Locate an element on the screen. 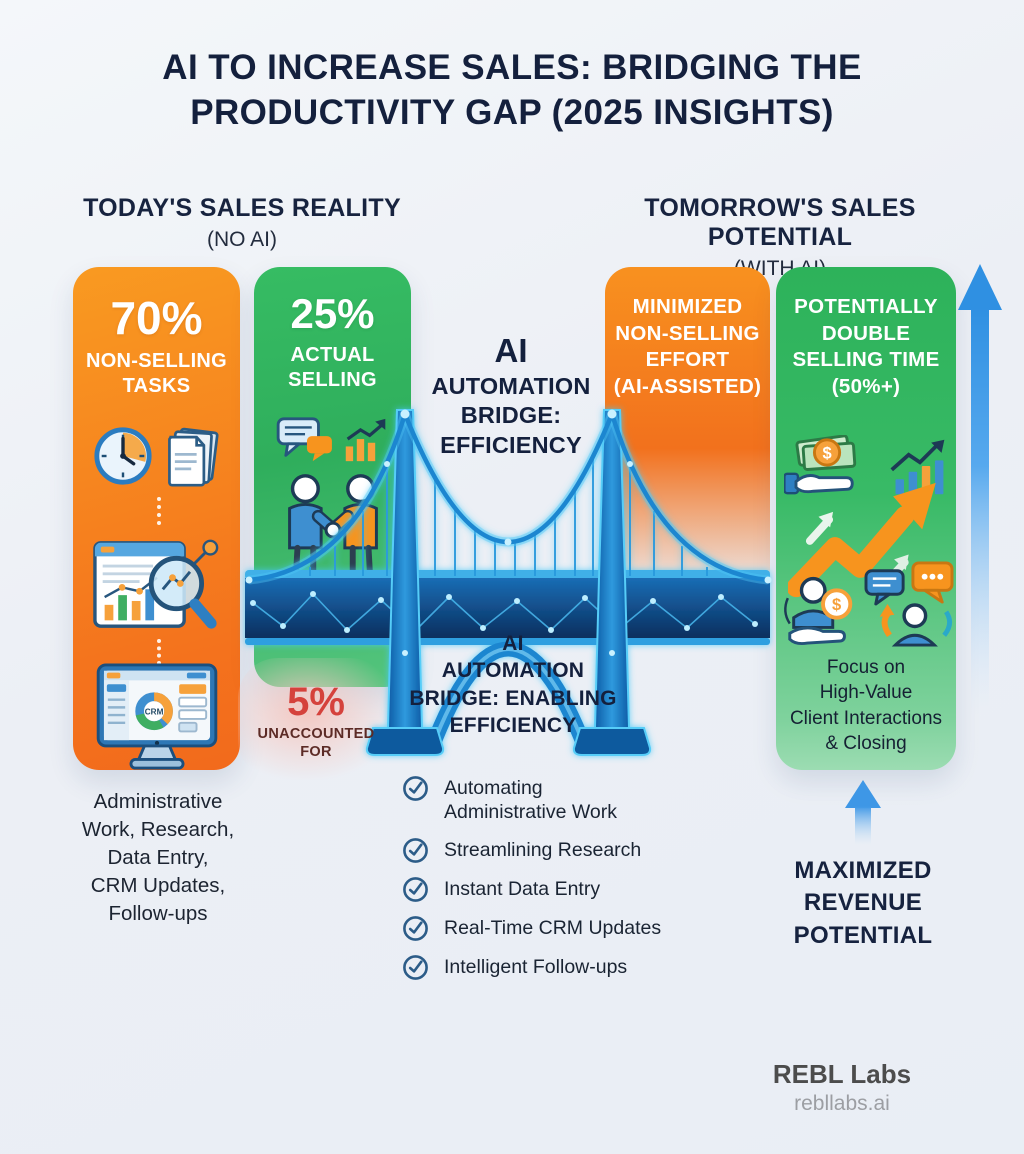 The height and width of the screenshot is (1154, 1024). actual-selling-value: 25% is located at coordinates (332, 313).